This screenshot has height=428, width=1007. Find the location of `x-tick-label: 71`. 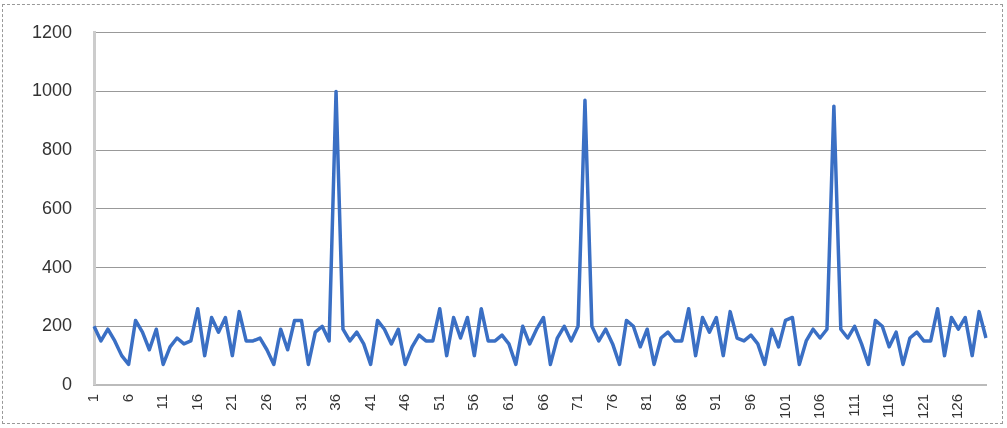

x-tick-label: 71 is located at coordinates (577, 402).